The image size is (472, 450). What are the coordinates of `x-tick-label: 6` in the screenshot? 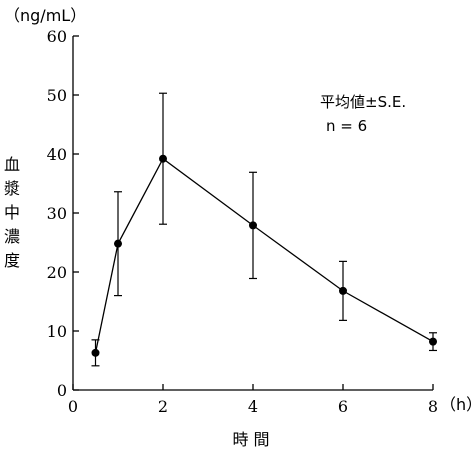 It's located at (343, 406).